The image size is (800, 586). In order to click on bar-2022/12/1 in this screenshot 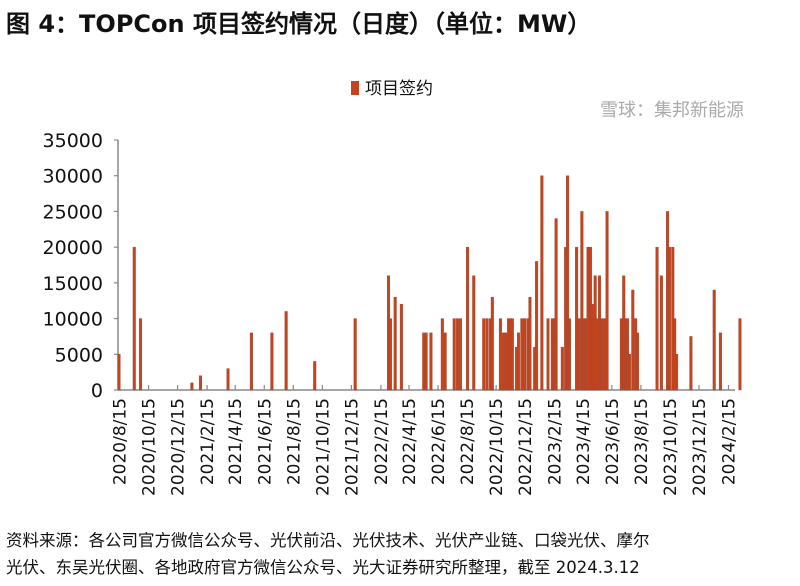, I will do `click(519, 361)`.